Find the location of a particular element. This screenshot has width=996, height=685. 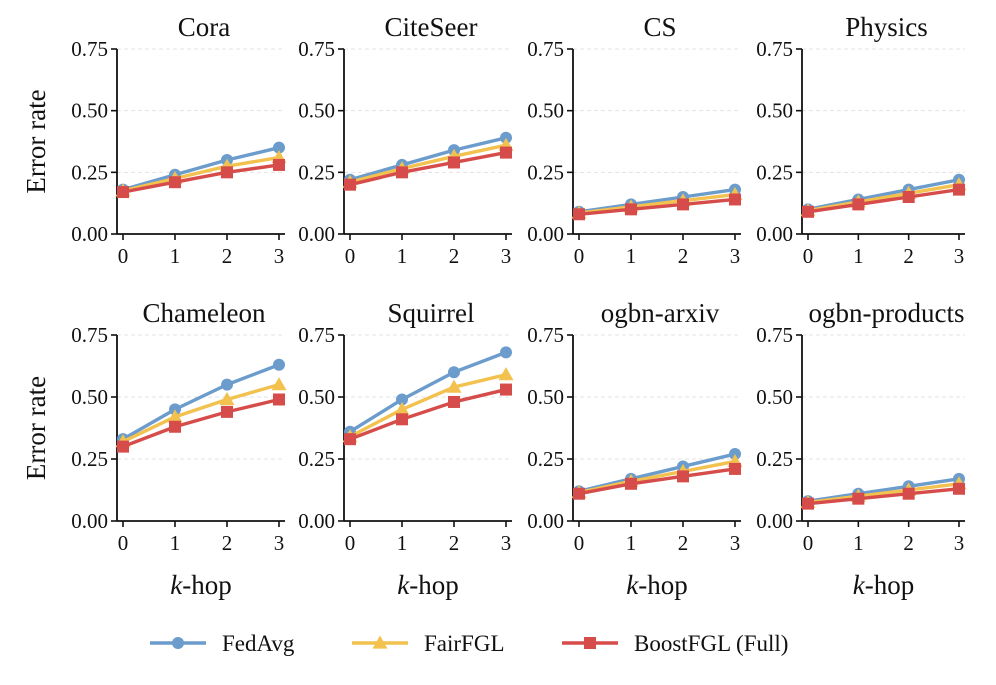

panel-title: ogbn-arxiv is located at coordinates (660, 313).